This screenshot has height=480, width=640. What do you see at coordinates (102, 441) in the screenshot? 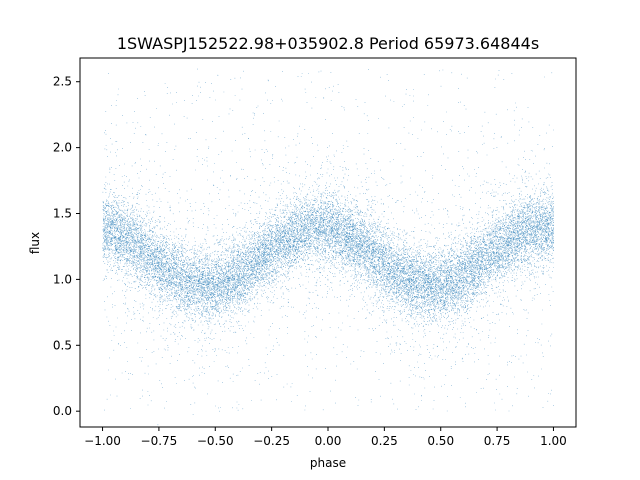
I see `x-tick-label: −1.00` at bounding box center [102, 441].